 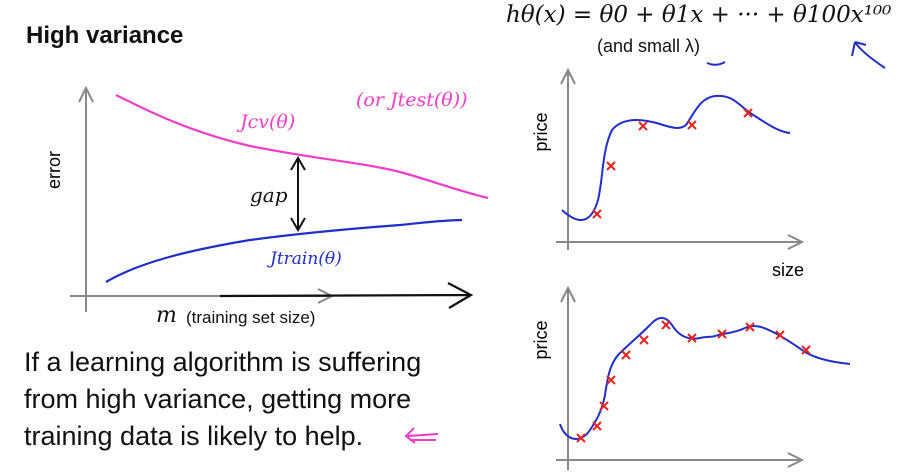 What do you see at coordinates (868, 55) in the screenshot?
I see `formula-pointer-arrow` at bounding box center [868, 55].